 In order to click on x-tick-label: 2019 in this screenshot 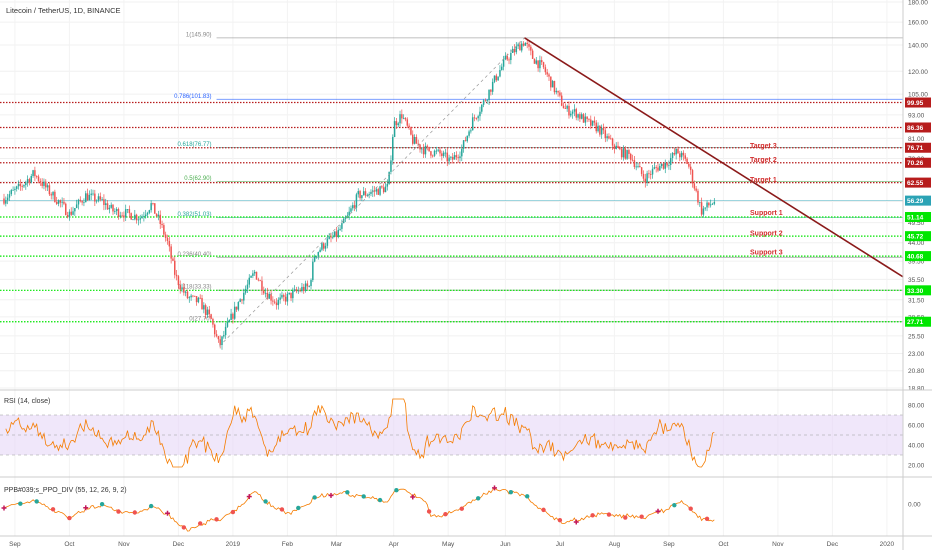, I will do `click(233, 544)`.